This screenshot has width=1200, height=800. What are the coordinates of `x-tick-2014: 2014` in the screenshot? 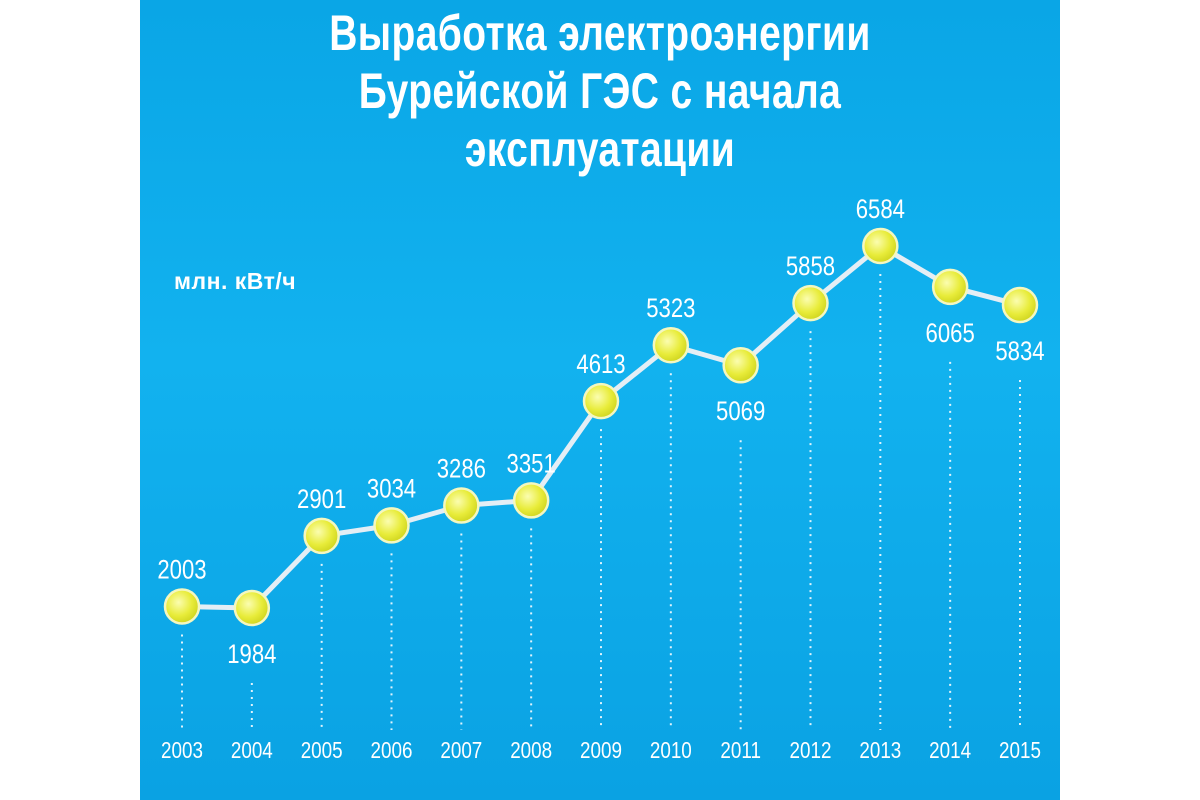 It's located at (950, 750).